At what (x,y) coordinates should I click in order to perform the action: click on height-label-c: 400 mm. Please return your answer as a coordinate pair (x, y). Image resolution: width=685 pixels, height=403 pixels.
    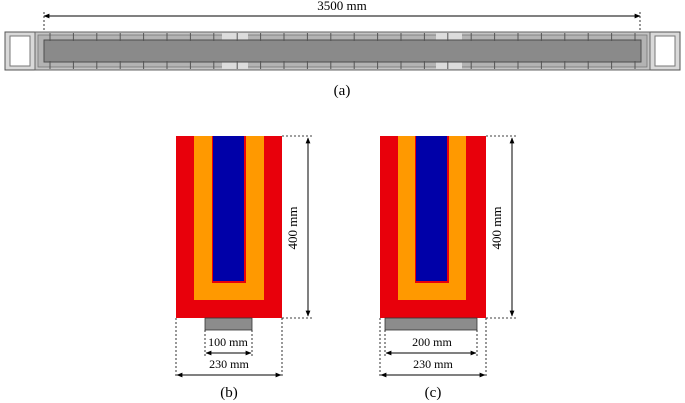
    Looking at the image, I should click on (496, 228).